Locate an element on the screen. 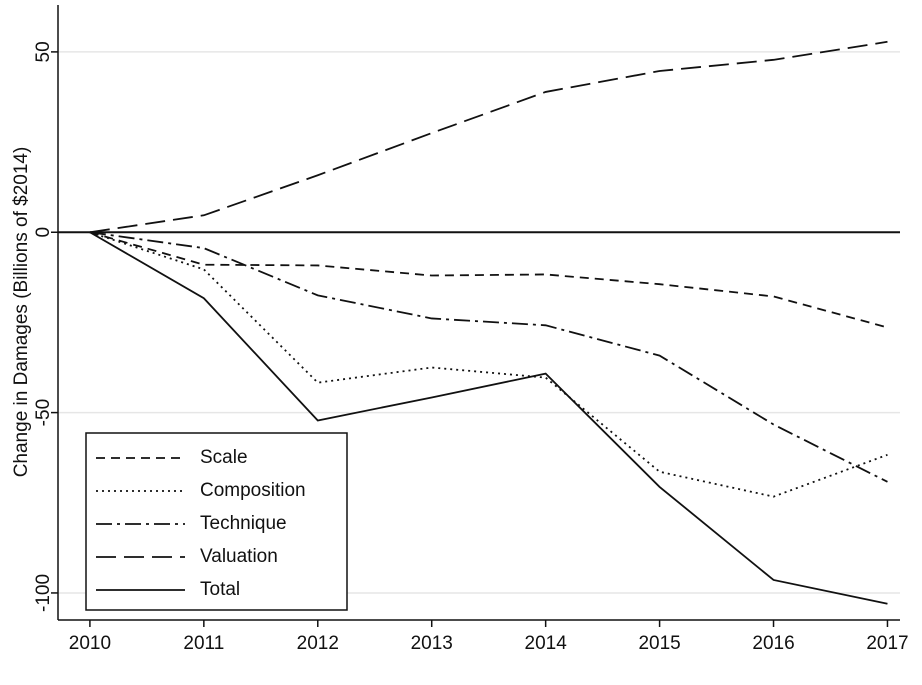 The image size is (922, 685). legend-box is located at coordinates (216, 521).